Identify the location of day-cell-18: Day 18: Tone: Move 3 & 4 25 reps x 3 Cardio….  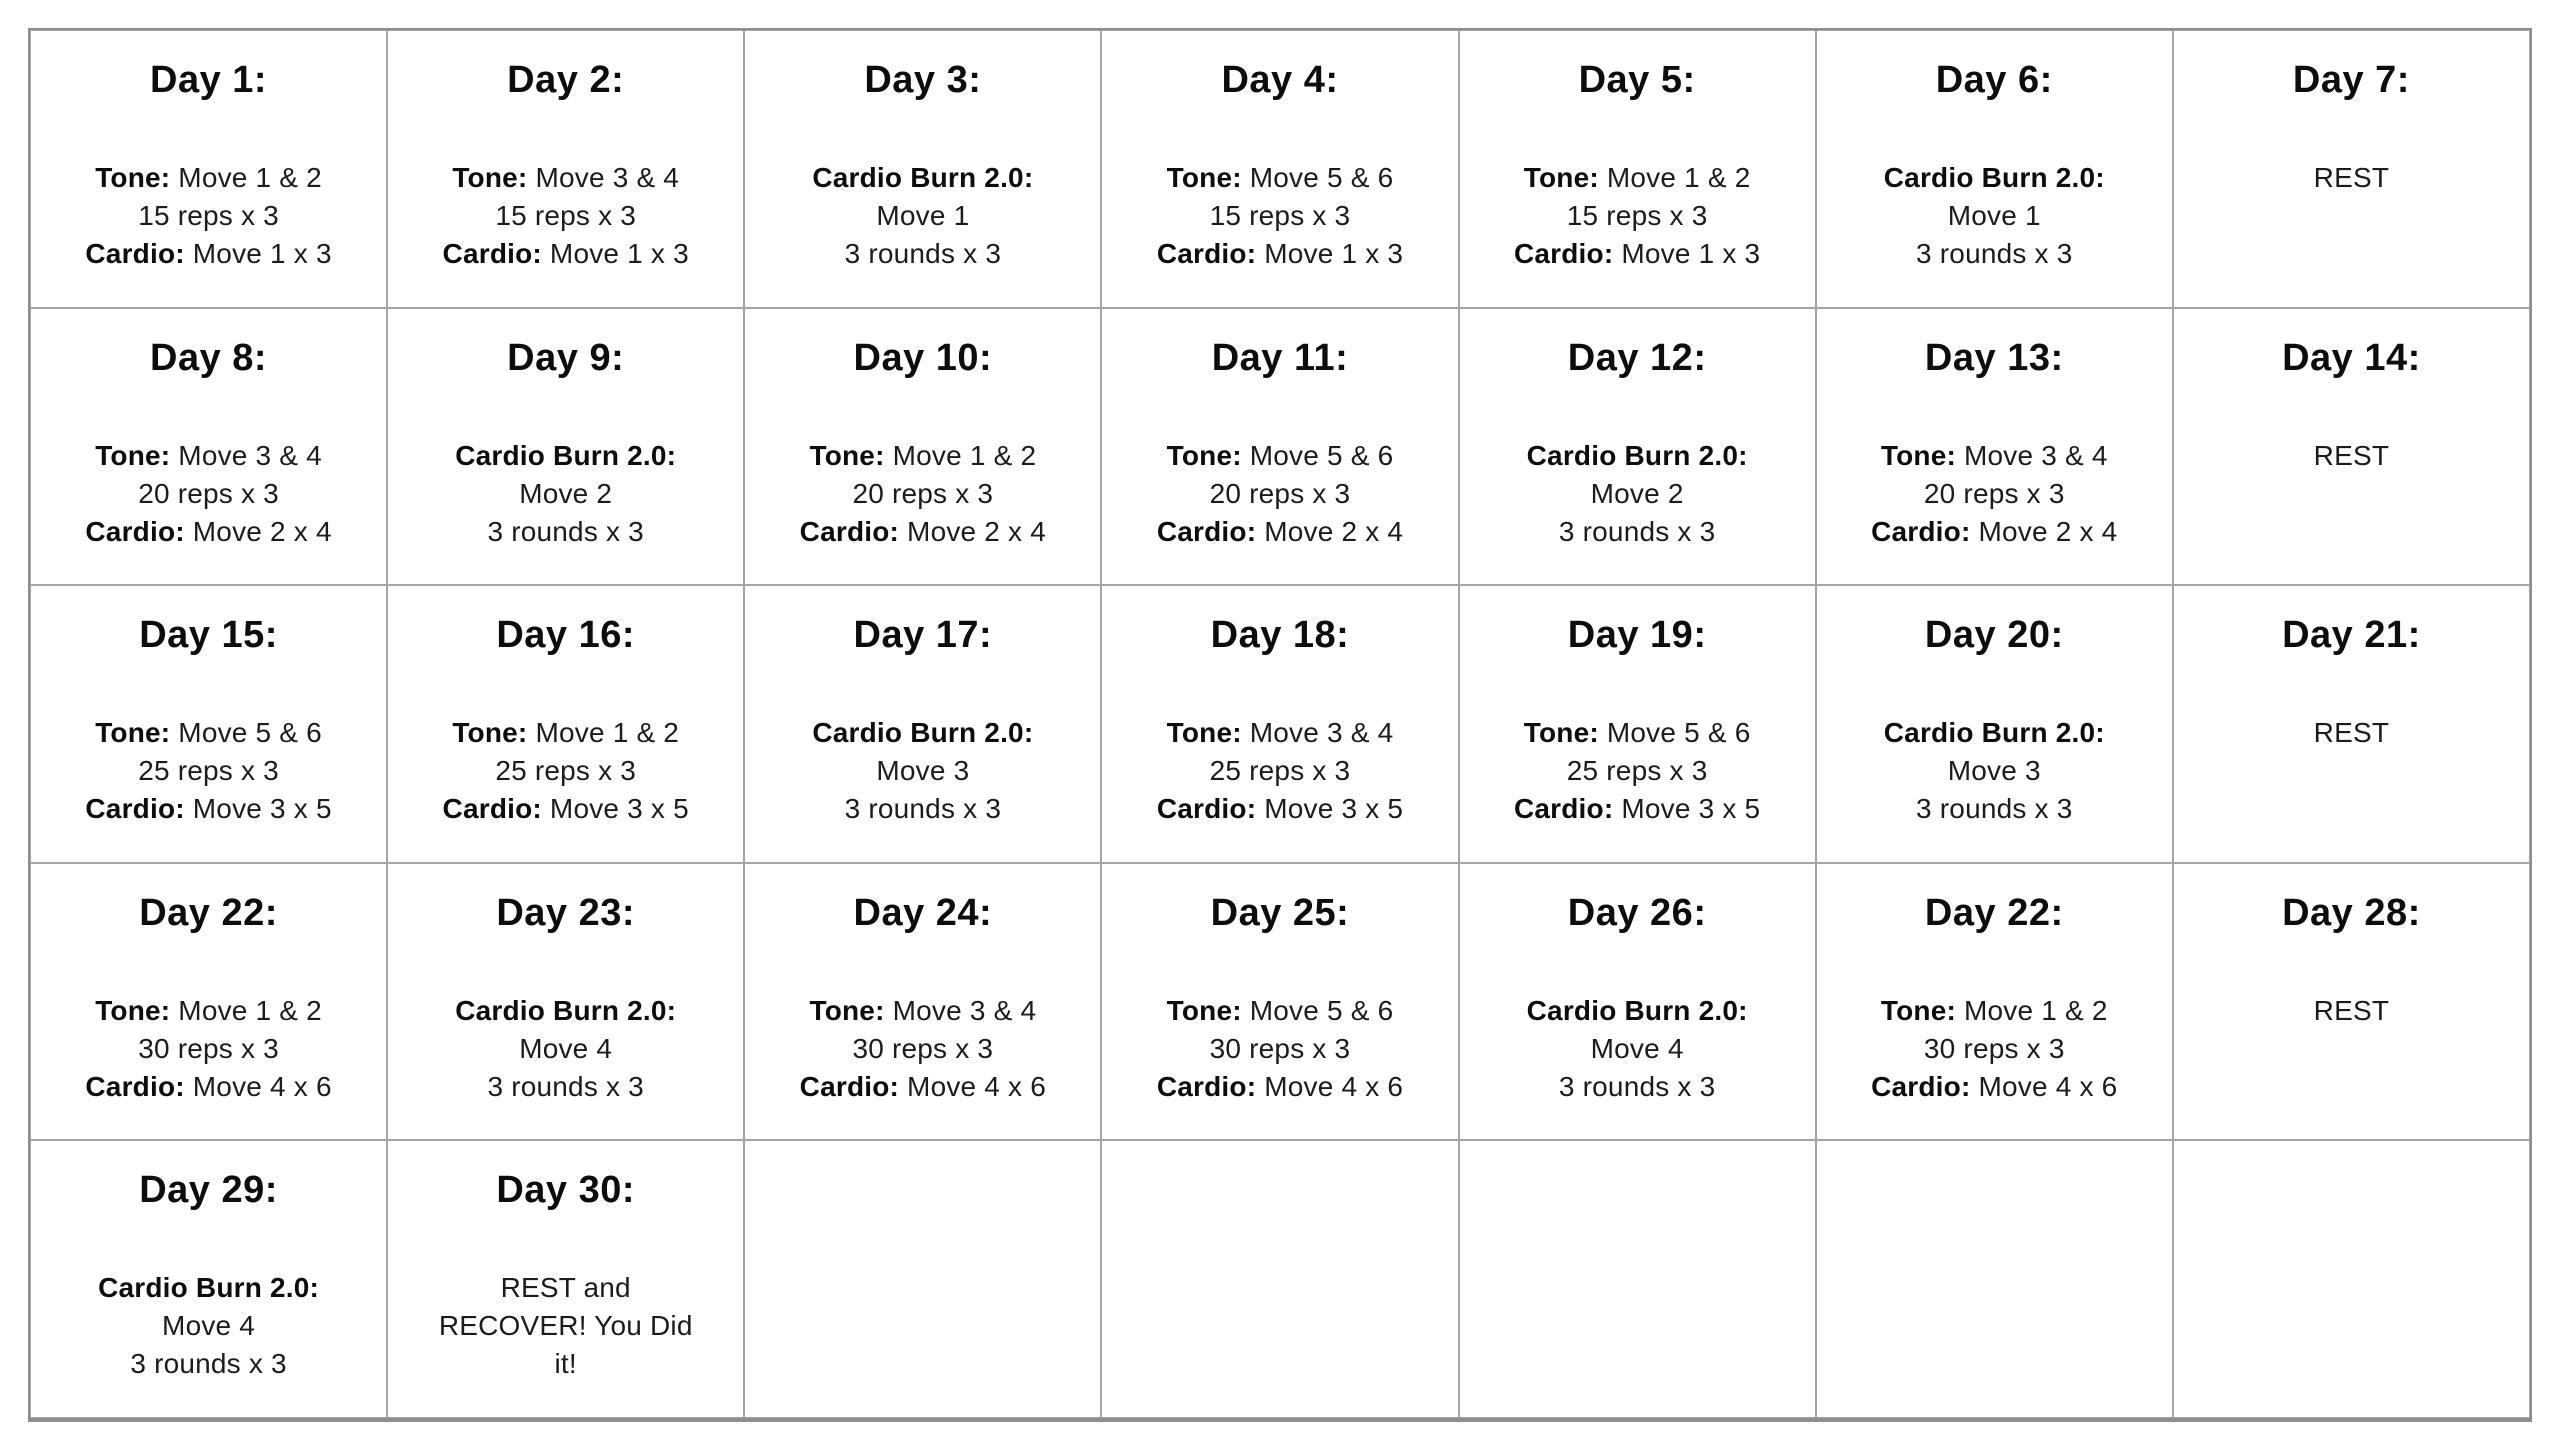
(1280, 724).